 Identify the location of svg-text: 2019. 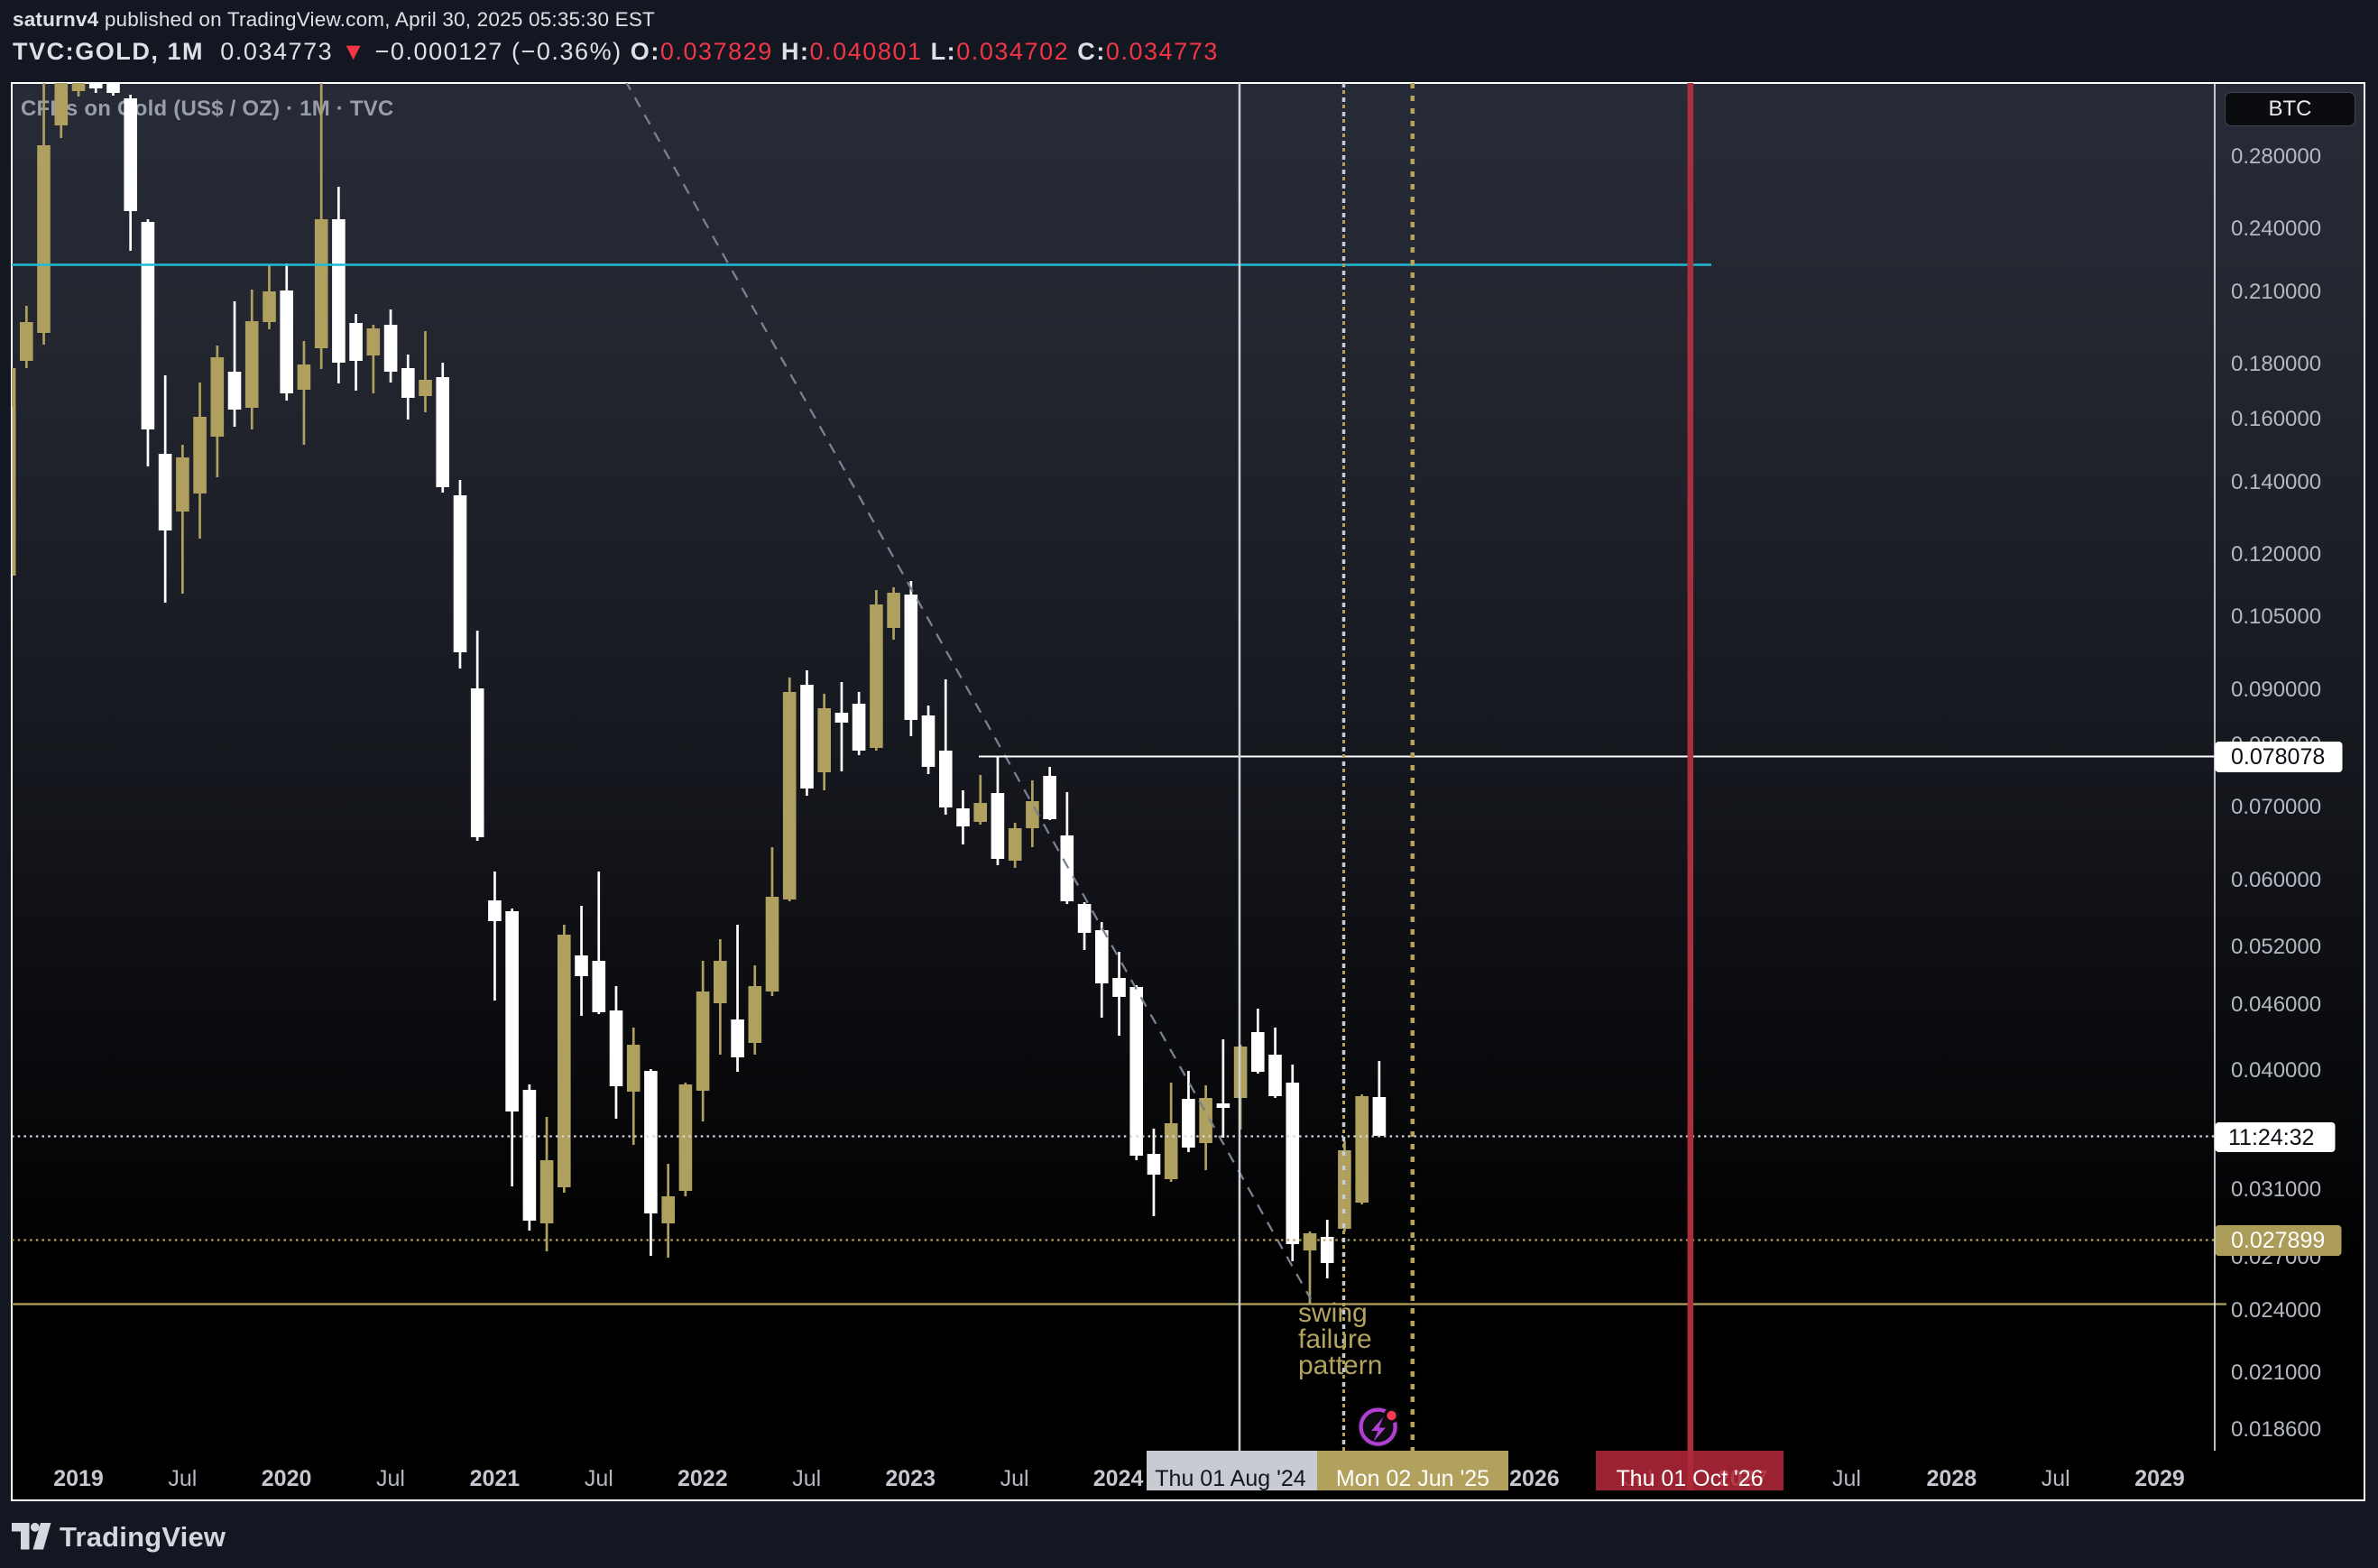
(78, 1478).